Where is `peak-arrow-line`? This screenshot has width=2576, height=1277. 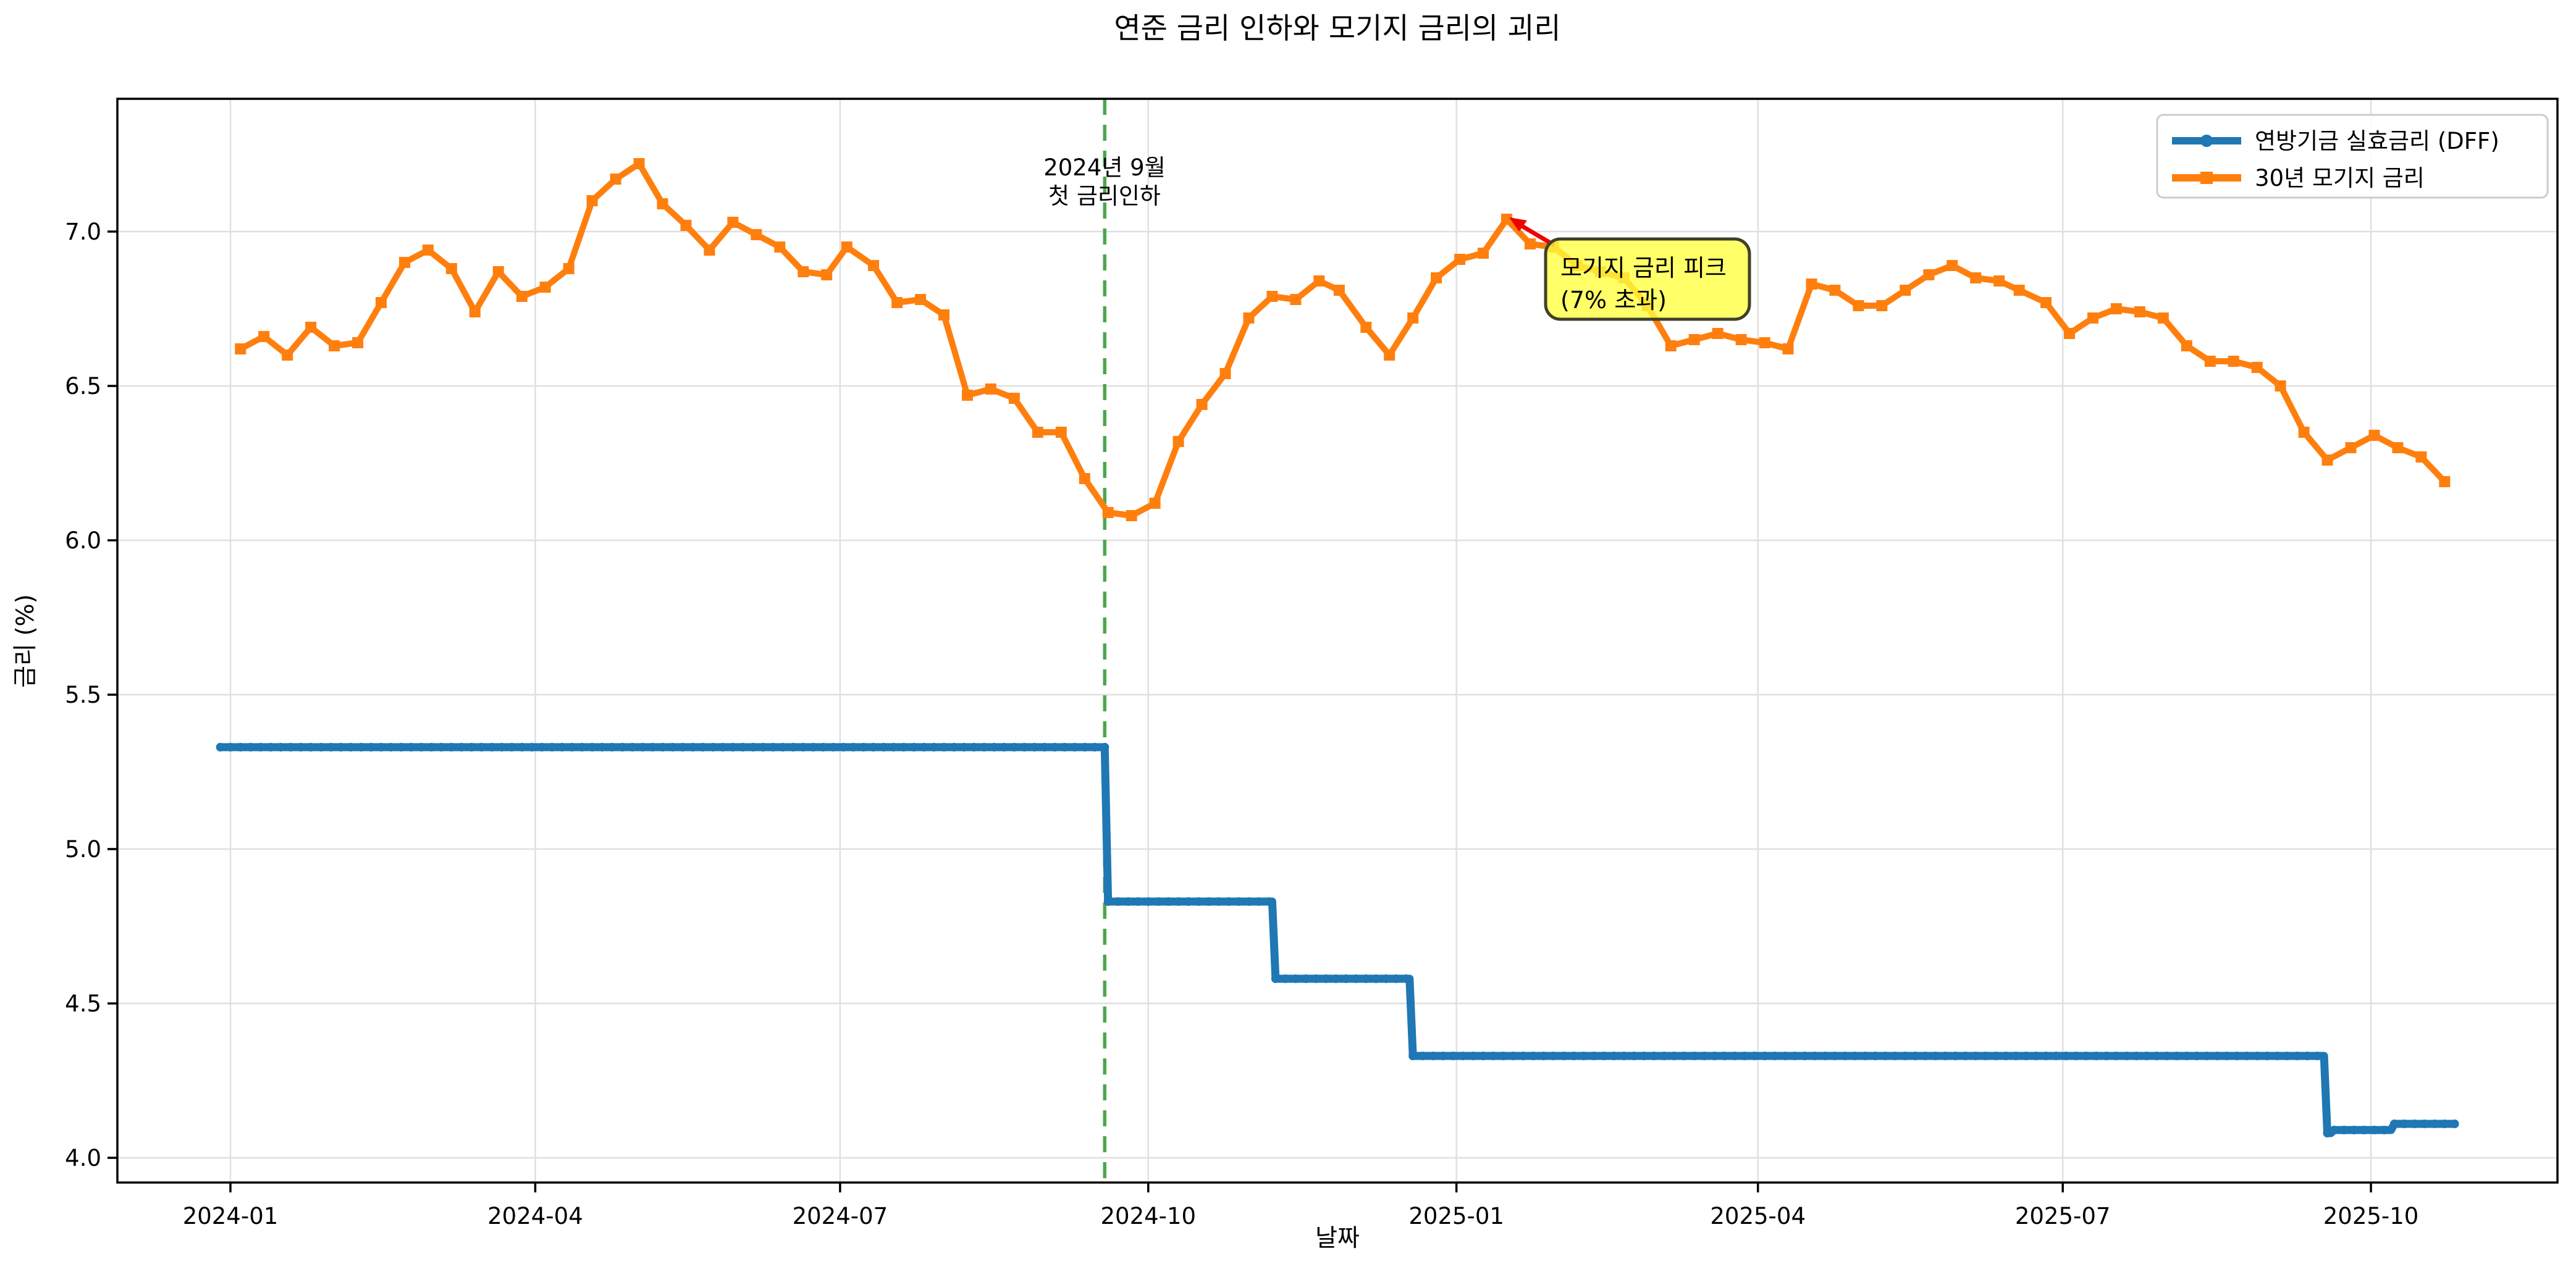
peak-arrow-line is located at coordinates (1537, 235).